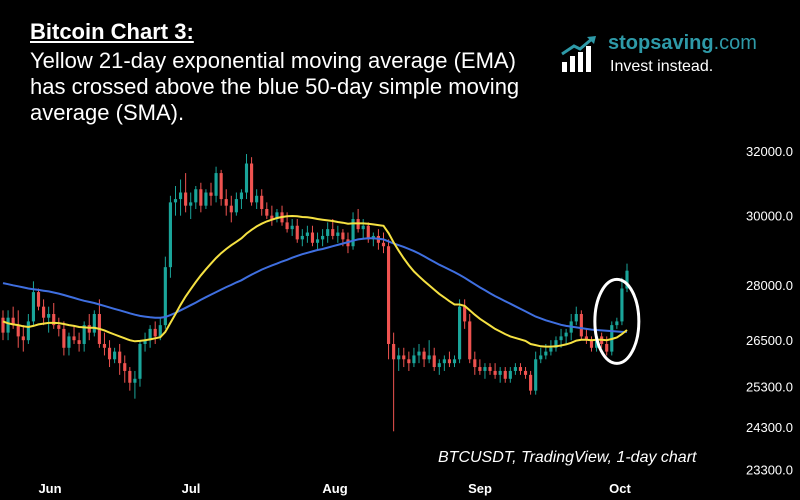  What do you see at coordinates (769, 151) in the screenshot?
I see `y-tick-label: 32000.0` at bounding box center [769, 151].